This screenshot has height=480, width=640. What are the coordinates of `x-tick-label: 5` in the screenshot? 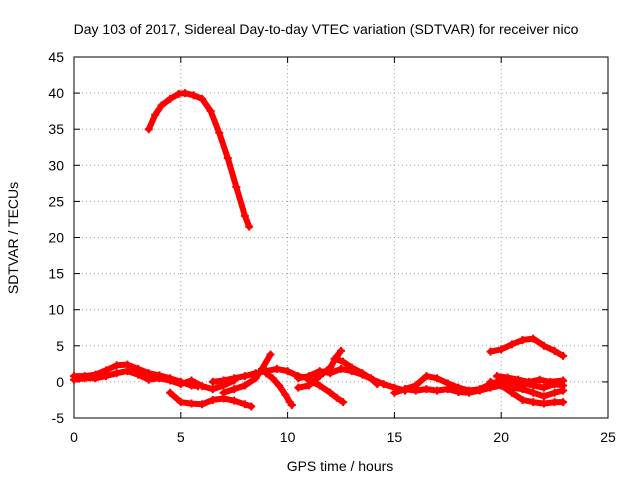 It's located at (181, 437).